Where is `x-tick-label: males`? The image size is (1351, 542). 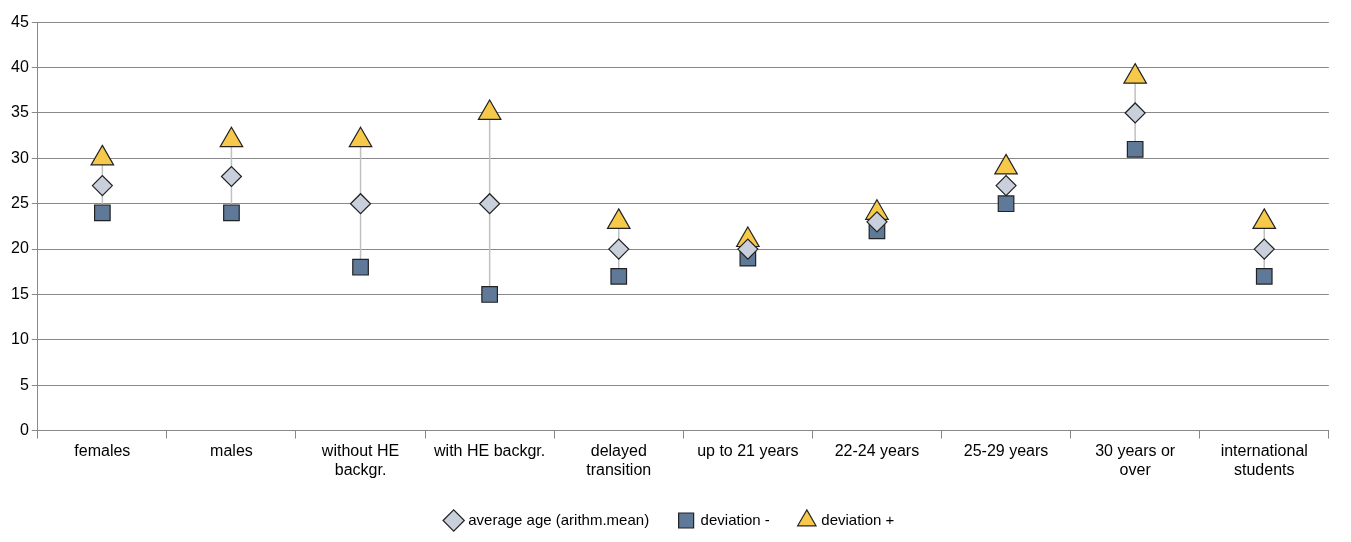 x-tick-label: males is located at coordinates (231, 450).